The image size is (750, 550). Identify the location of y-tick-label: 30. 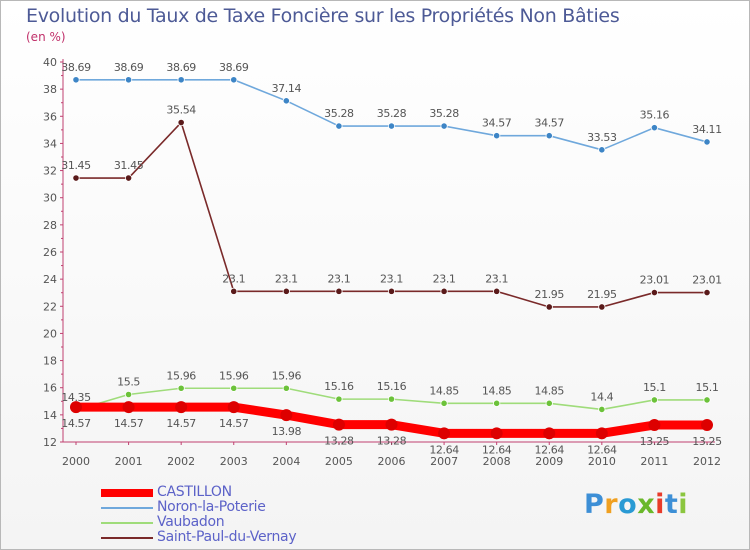
(50, 198).